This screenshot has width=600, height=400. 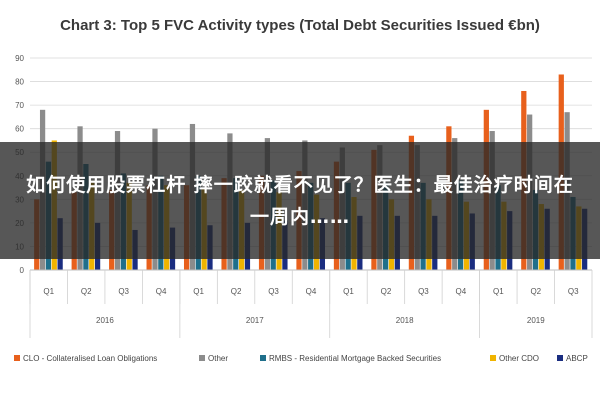 What do you see at coordinates (19, 82) in the screenshot?
I see `y-tick-label: 80` at bounding box center [19, 82].